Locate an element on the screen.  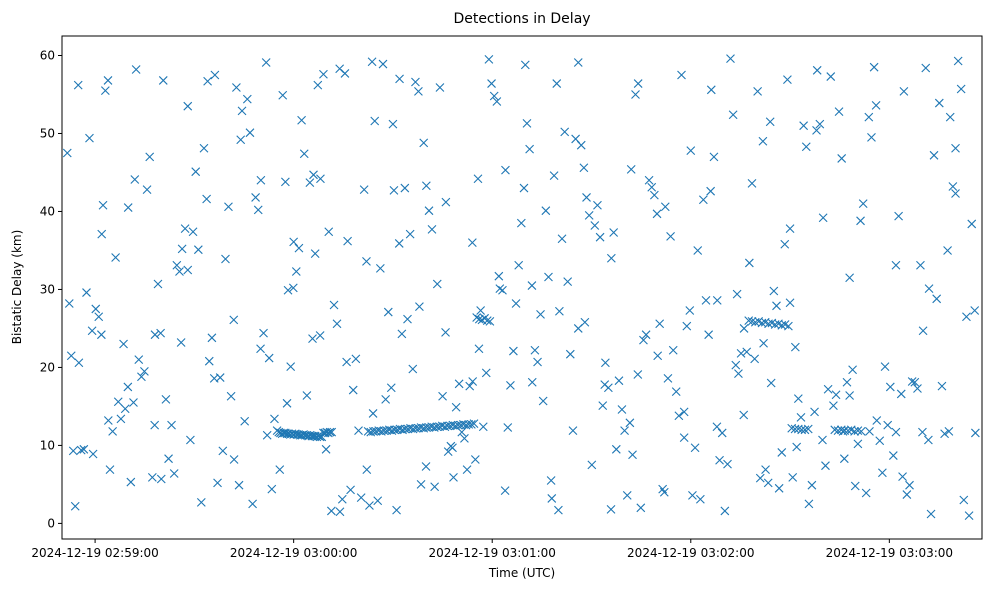
y-axis: 0 10 20 30 40 50 60 is located at coordinates (51, 289).